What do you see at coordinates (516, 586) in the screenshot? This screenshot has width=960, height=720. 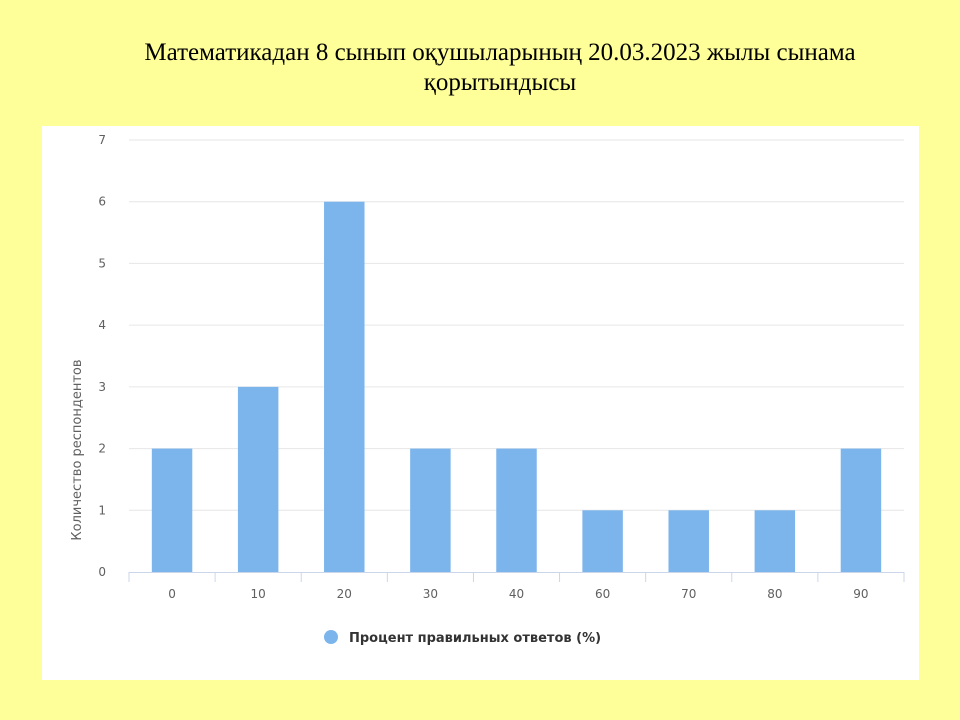 I see `x-axis: 0 10 20 30 40 60 70 80 90` at bounding box center [516, 586].